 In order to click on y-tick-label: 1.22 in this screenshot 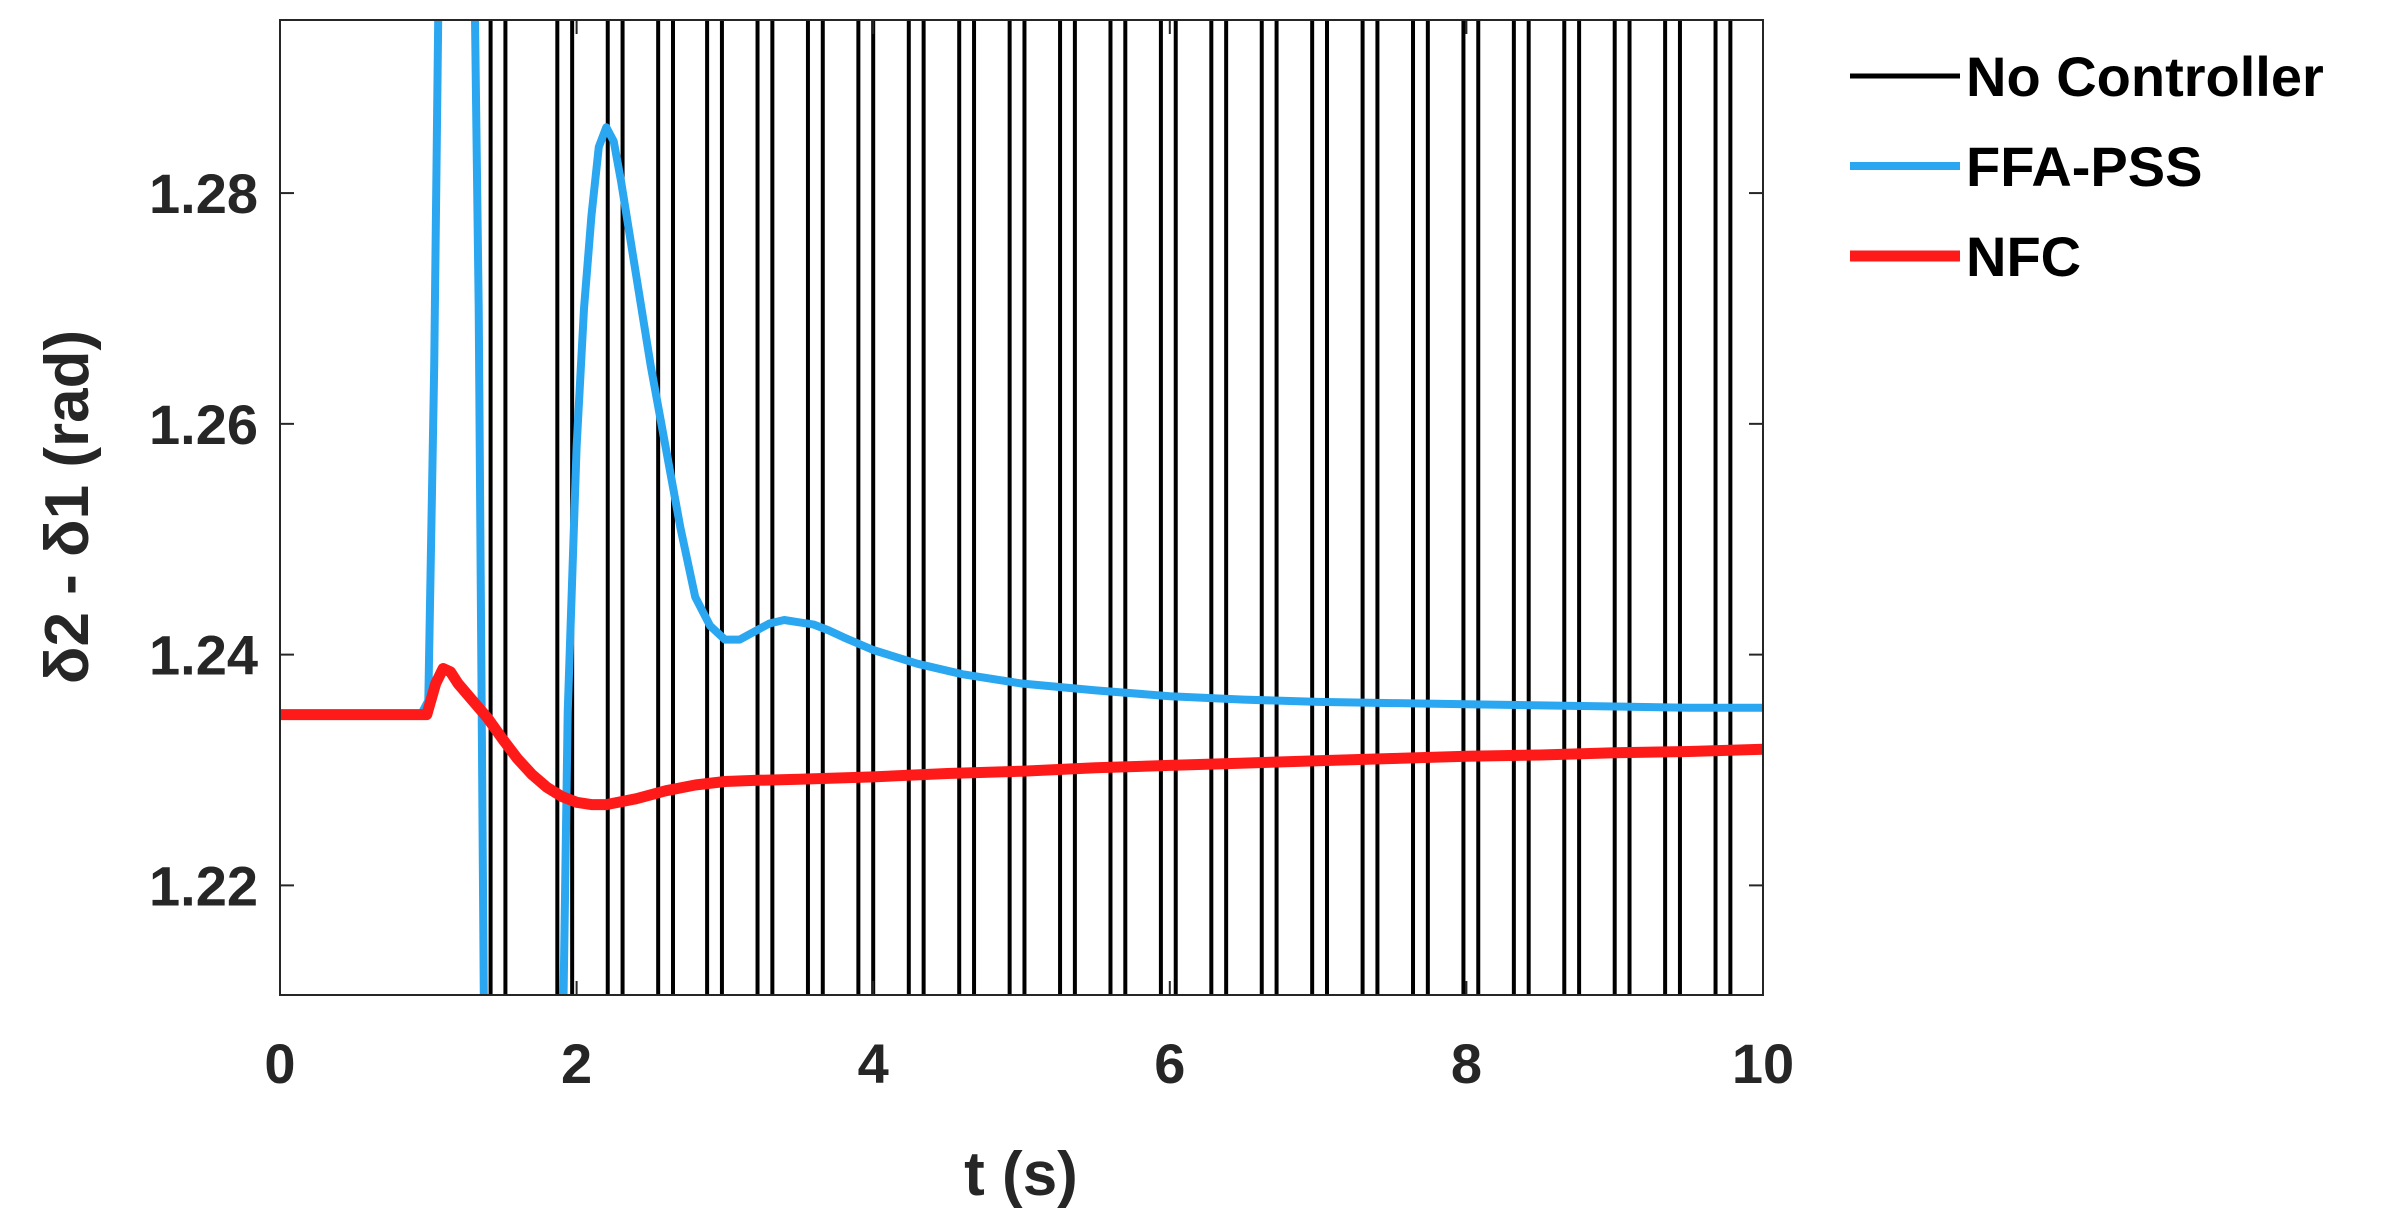, I will do `click(203, 885)`.